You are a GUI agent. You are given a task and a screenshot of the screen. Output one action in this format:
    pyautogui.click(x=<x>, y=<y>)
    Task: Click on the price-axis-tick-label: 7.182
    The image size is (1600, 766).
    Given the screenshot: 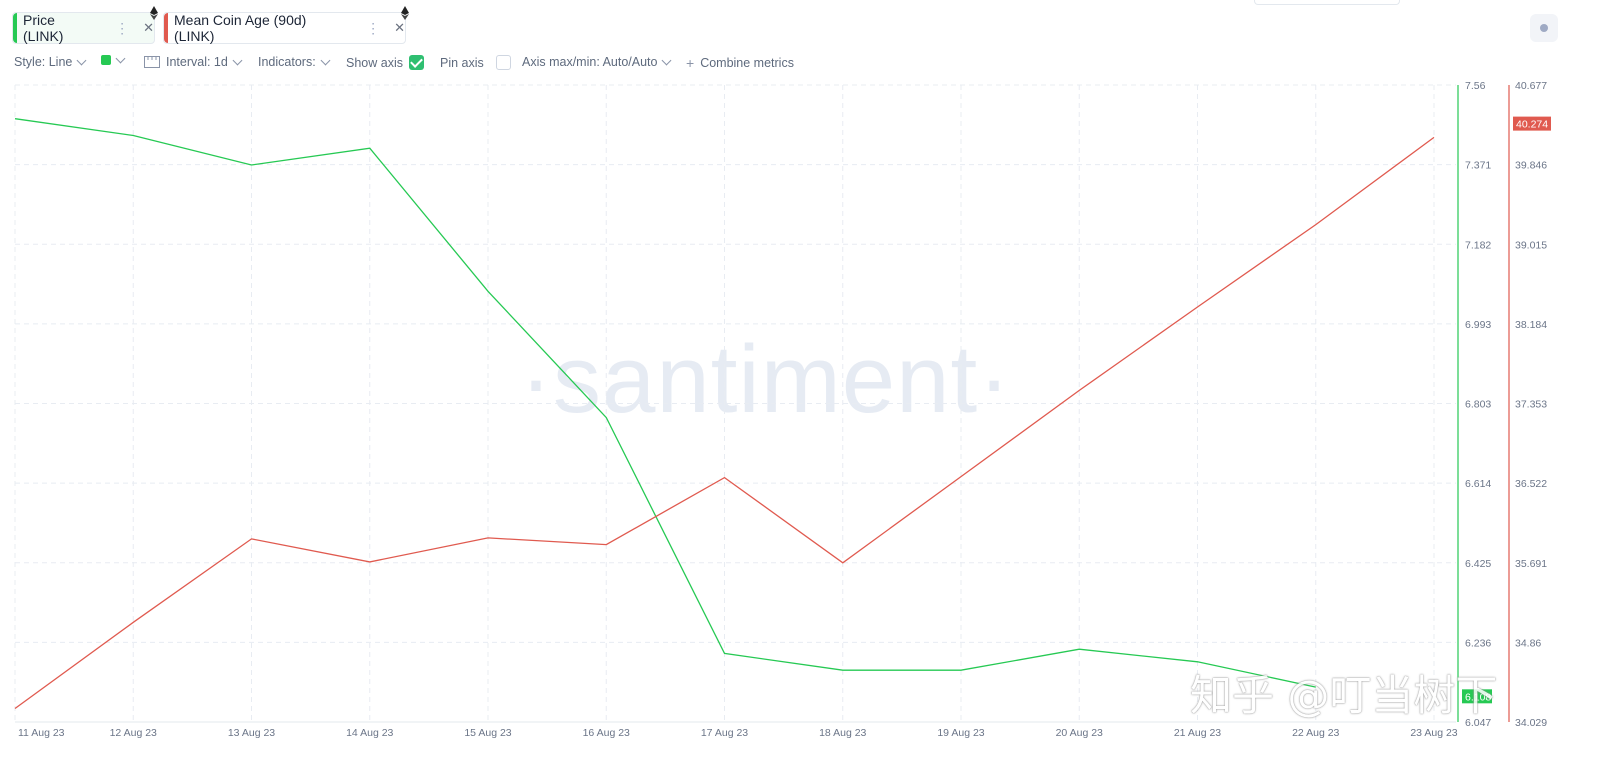 What is the action you would take?
    pyautogui.click(x=1478, y=245)
    